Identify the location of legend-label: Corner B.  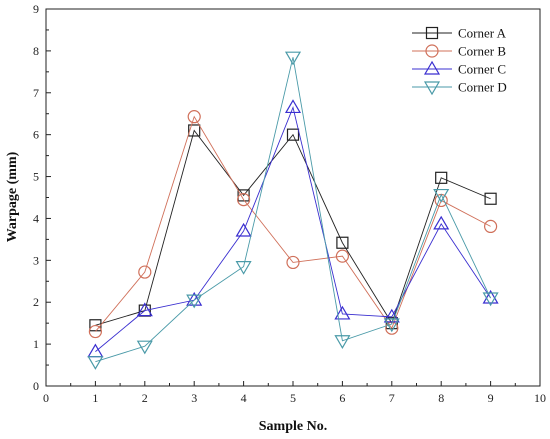
(482, 51).